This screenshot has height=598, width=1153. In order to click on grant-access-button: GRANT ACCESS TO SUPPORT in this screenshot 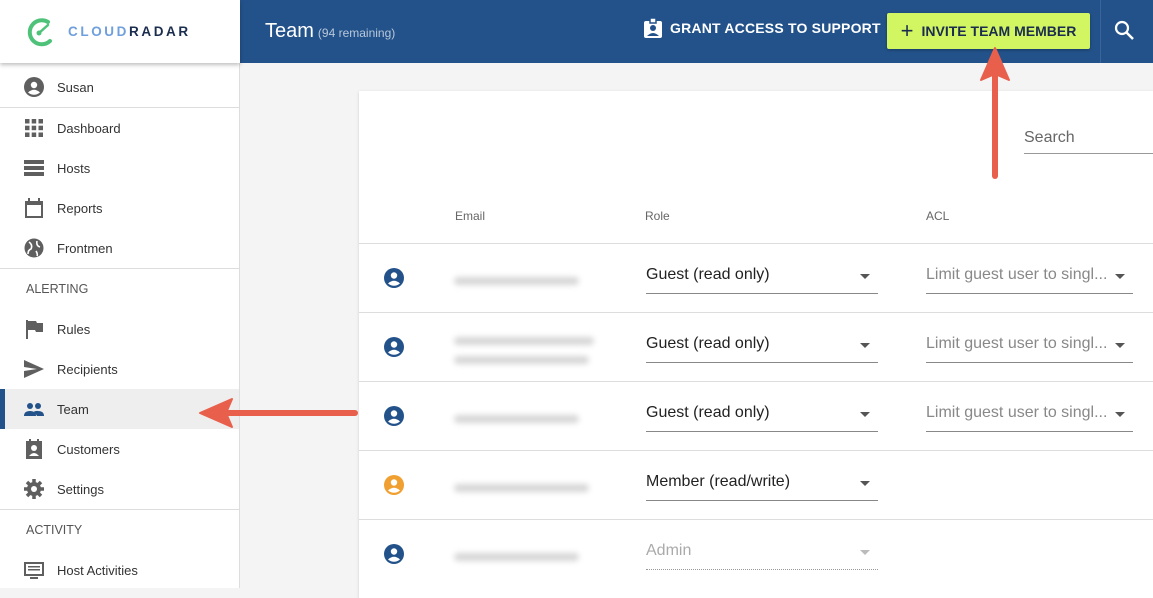, I will do `click(762, 28)`.